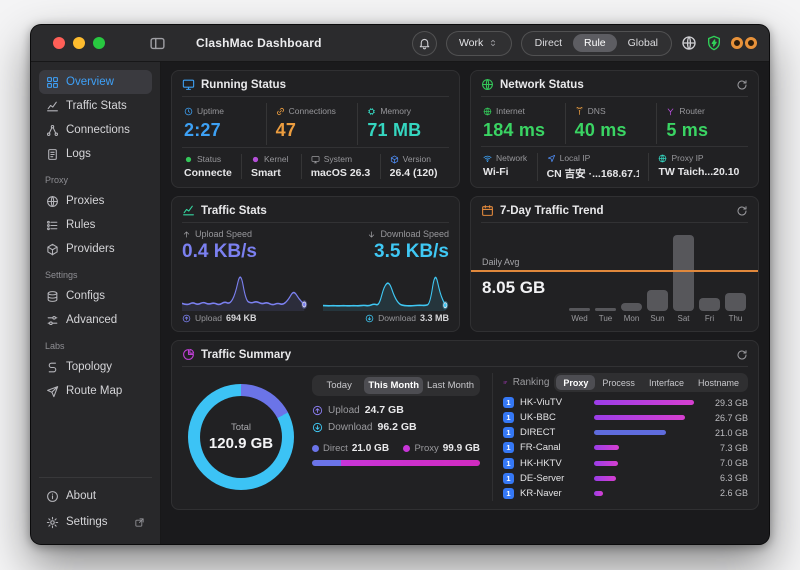 This screenshot has width=800, height=570. Describe the element at coordinates (625, 402) in the screenshot. I see `ranking-row-hk-viutv: 1 HK-ViuTV 29.3 GB` at that location.